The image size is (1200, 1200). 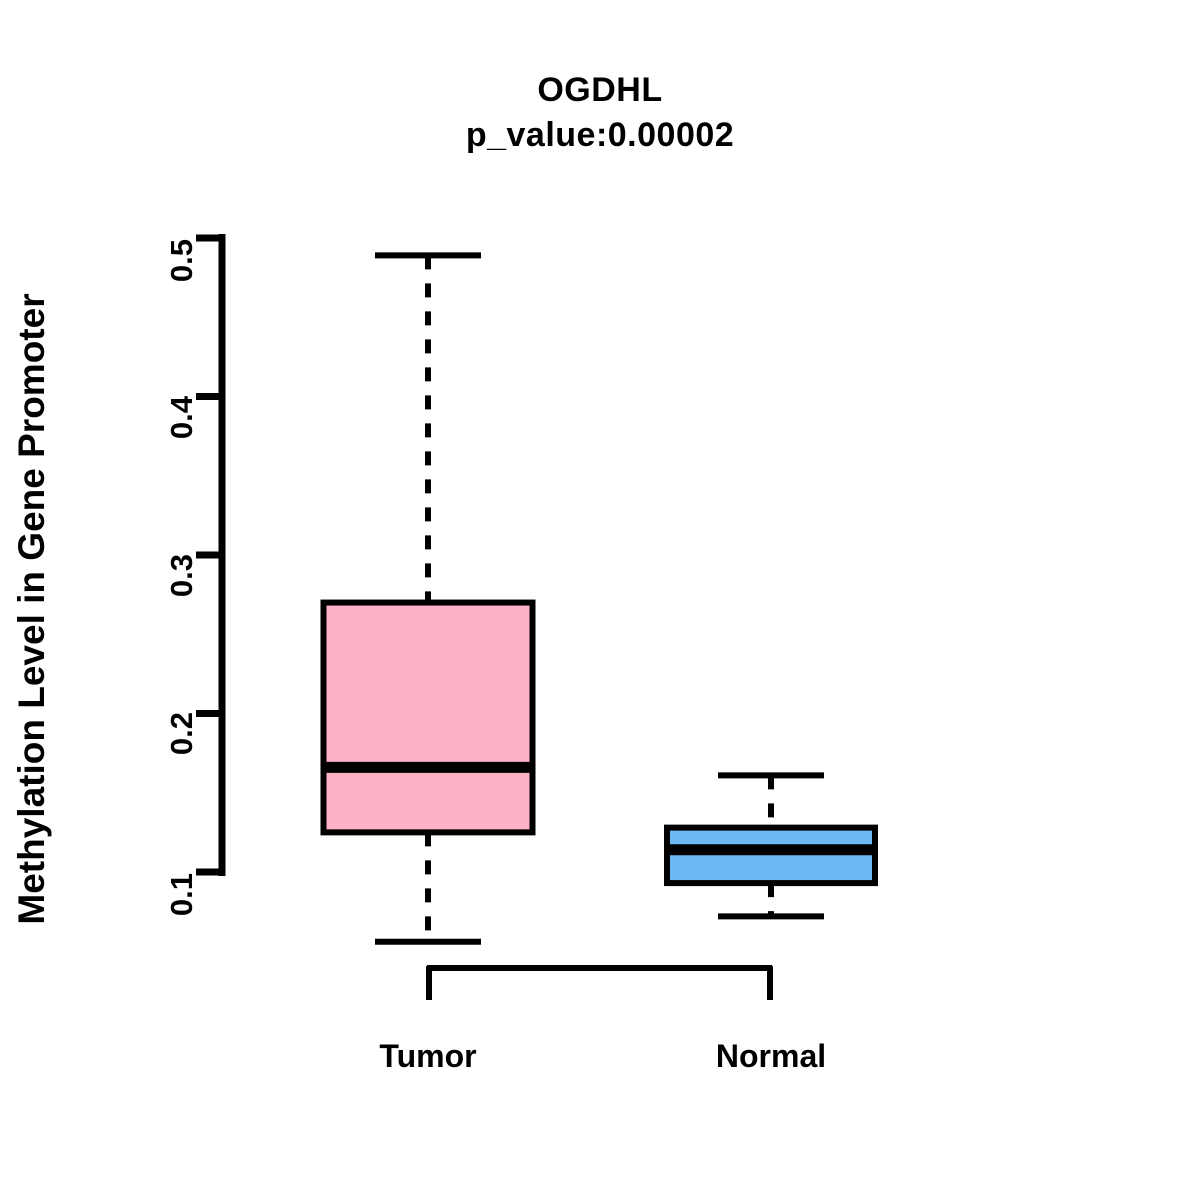 I want to click on y-axis, so click(x=211, y=555).